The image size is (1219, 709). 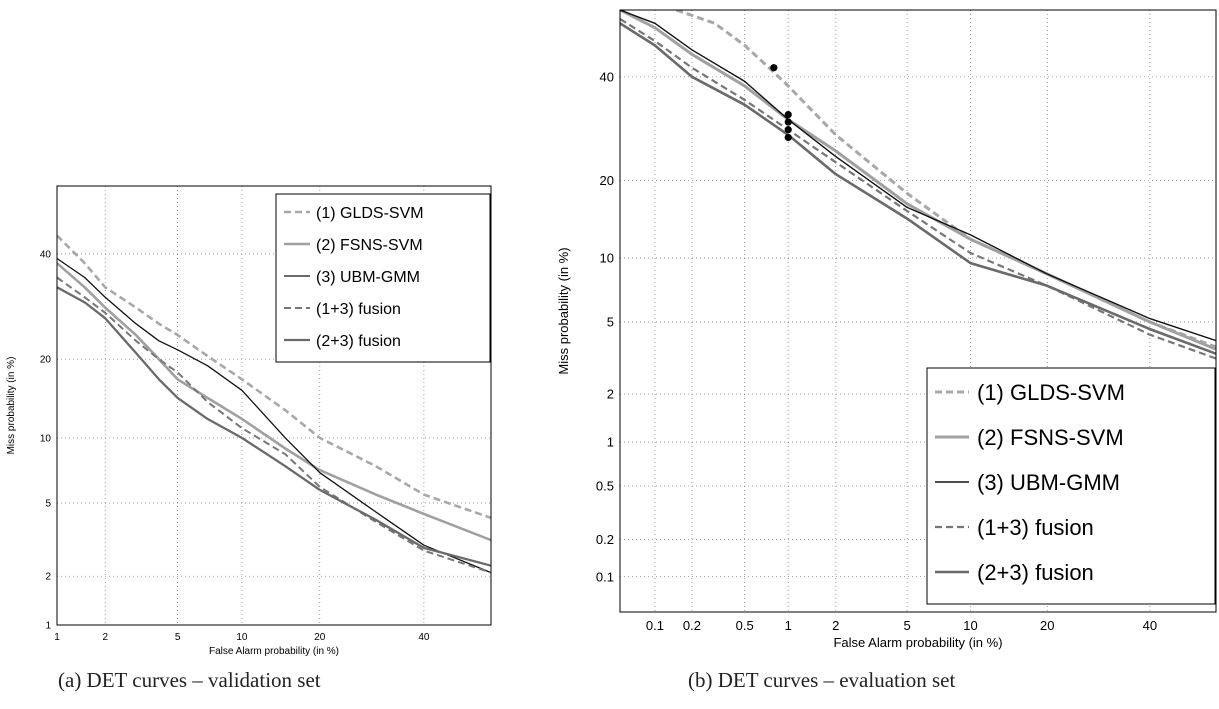 I want to click on y-tick-label: 0.1, so click(x=605, y=576).